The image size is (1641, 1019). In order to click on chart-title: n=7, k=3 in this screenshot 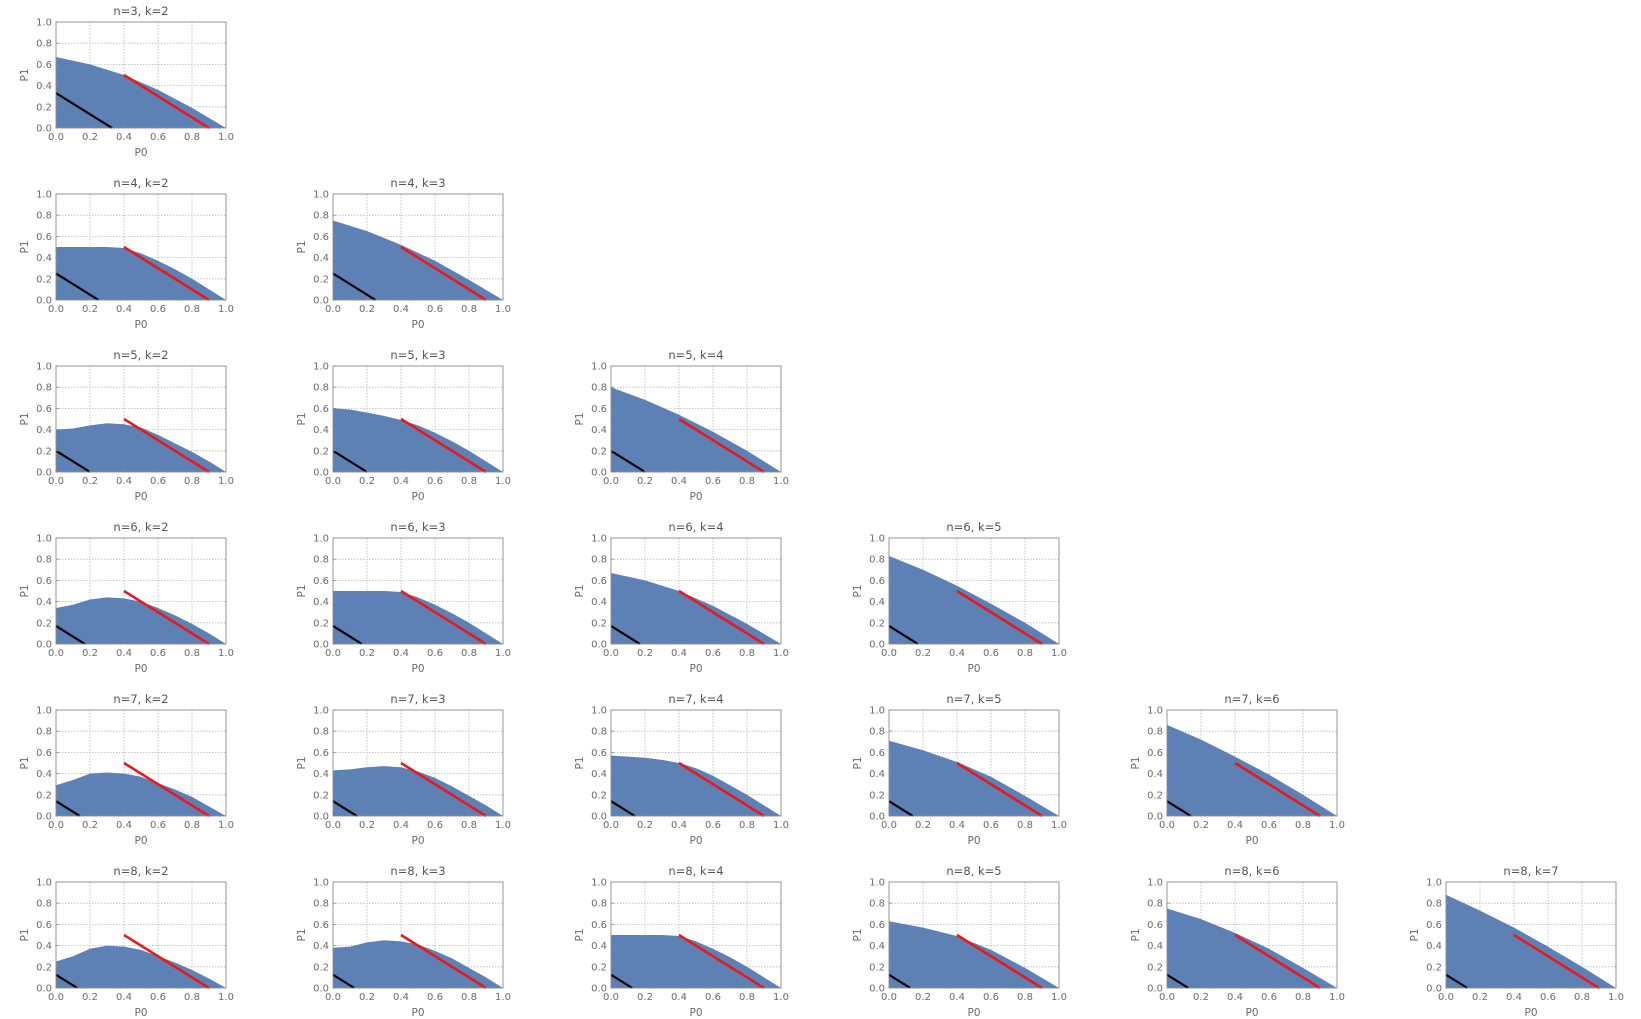, I will do `click(417, 699)`.